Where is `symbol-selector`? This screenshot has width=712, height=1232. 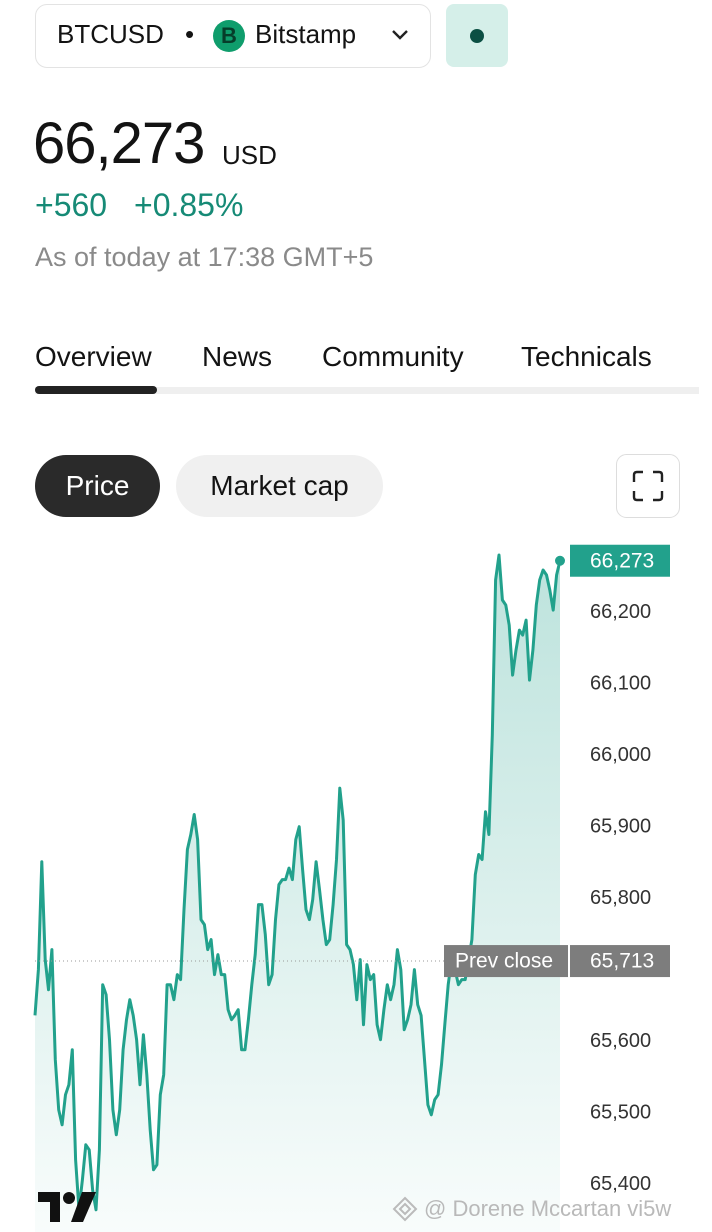
symbol-selector is located at coordinates (233, 36).